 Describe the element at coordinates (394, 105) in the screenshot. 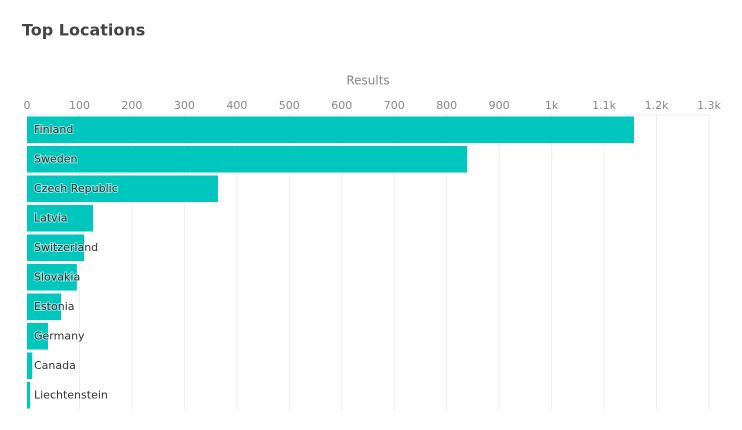

I see `x-tick-label: 700` at that location.